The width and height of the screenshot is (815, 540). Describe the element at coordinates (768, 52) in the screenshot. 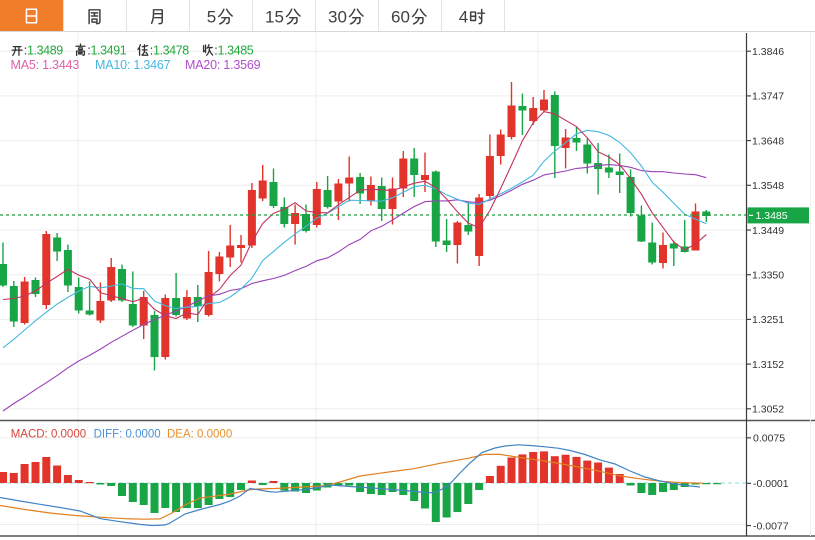

I see `svg-text: 1.3846` at that location.